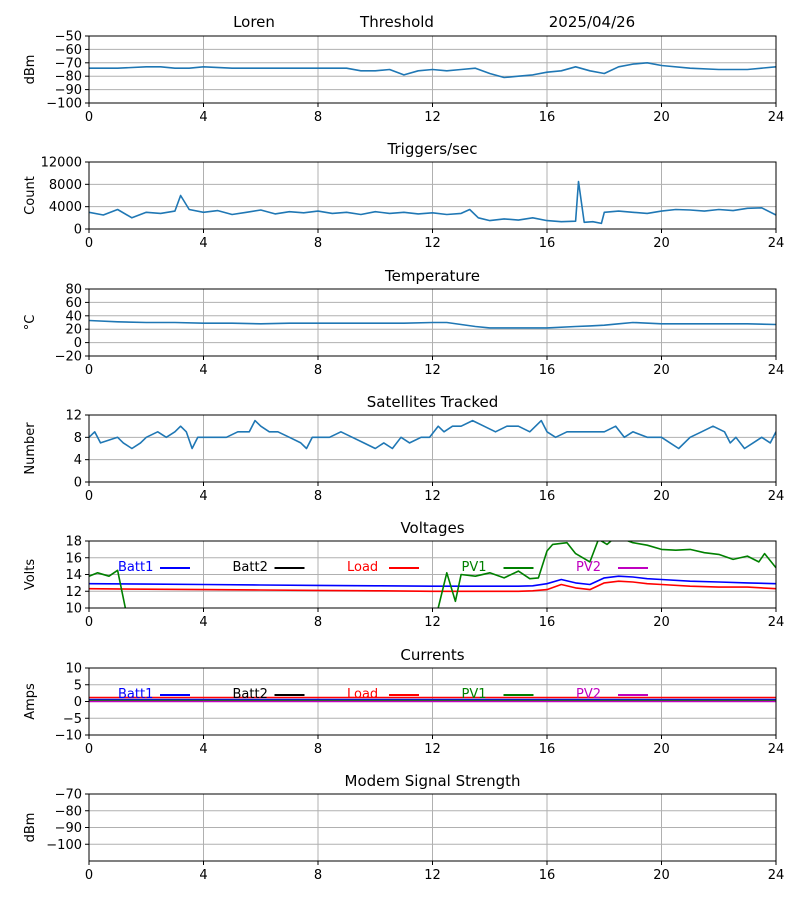  Describe the element at coordinates (432, 586) in the screenshot. I see `series-line-load` at that location.